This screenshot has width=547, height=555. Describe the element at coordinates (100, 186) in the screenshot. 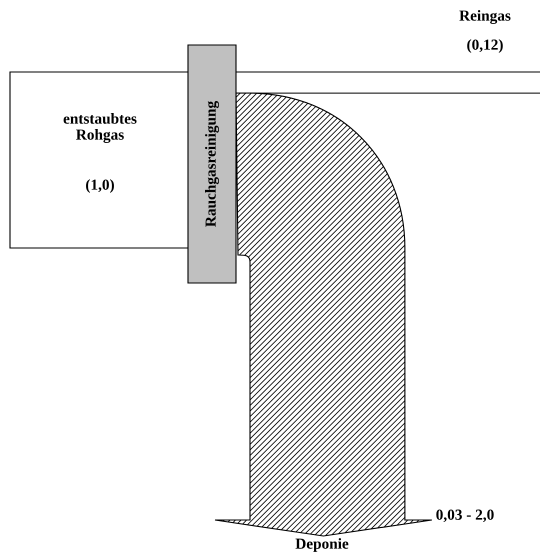

I see `data-label: (1,0)` at that location.